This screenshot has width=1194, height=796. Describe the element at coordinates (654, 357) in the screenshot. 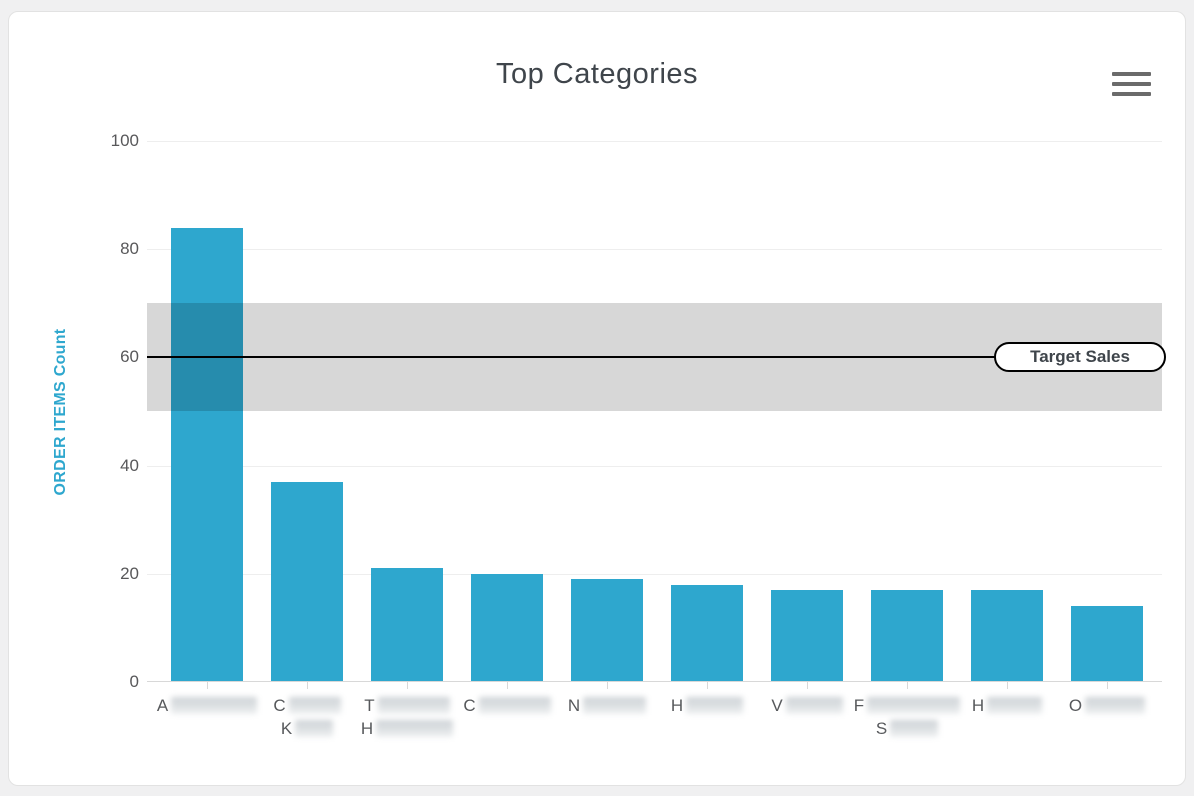

I see `target-line` at that location.